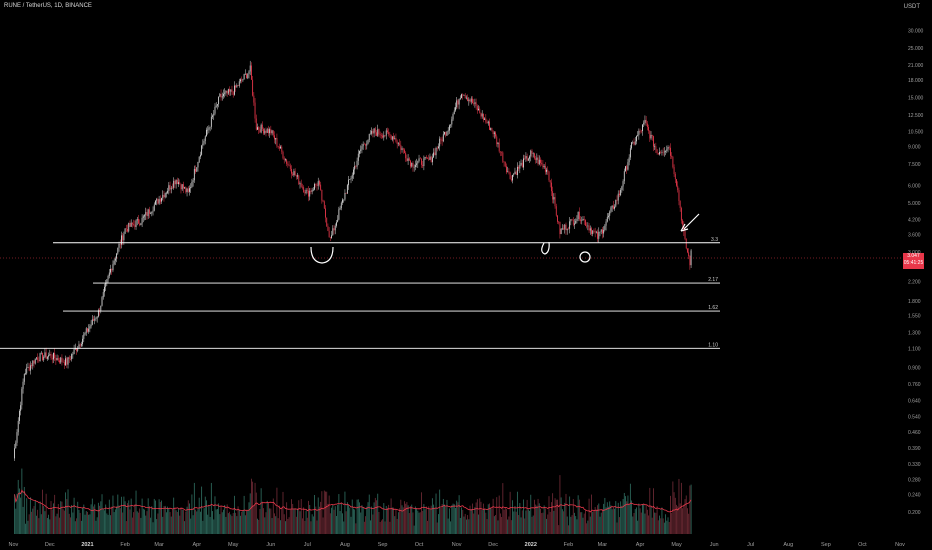  What do you see at coordinates (911, 7) in the screenshot?
I see `currency-label: USDT` at bounding box center [911, 7].